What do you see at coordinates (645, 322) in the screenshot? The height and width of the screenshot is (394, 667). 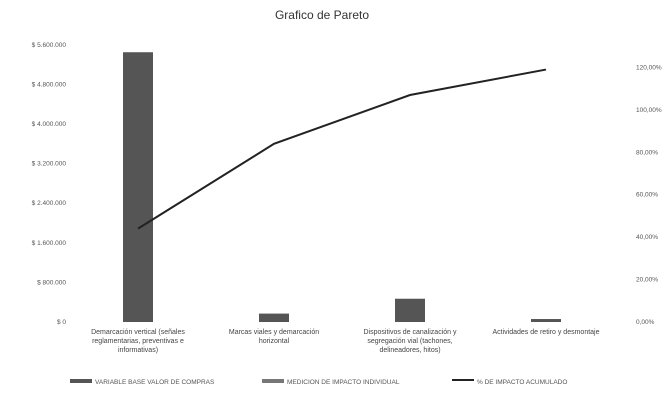 I see `right-tick-label: 0,00%` at bounding box center [645, 322].